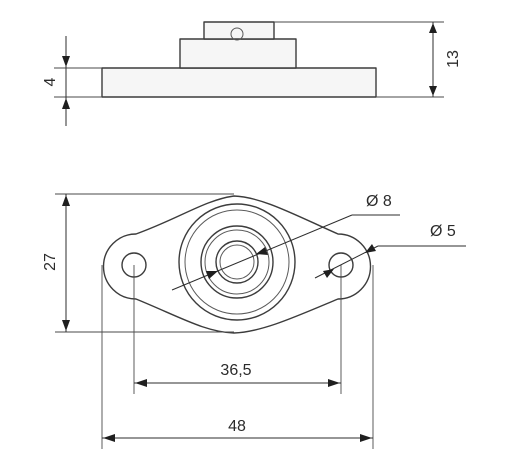 The image size is (521, 469). What do you see at coordinates (239, 82) in the screenshot?
I see `side-view-flange` at bounding box center [239, 82].